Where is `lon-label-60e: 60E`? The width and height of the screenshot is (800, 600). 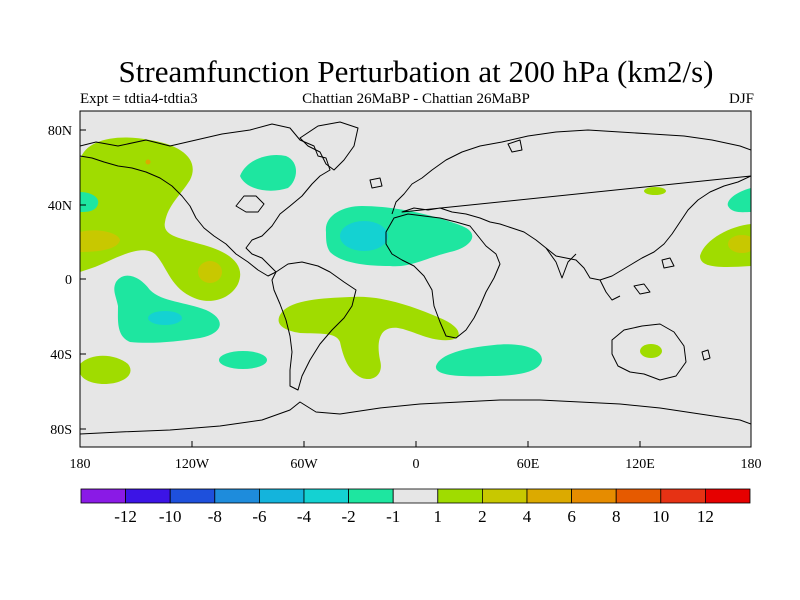
lon-label-60e: 60E is located at coordinates (528, 464).